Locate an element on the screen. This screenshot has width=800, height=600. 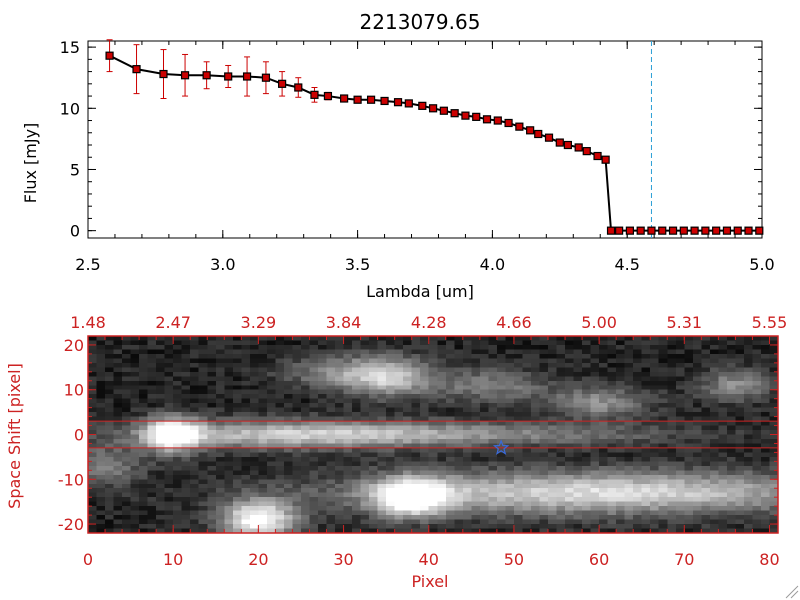
x-tick-label: 3.5 is located at coordinates (357, 264).